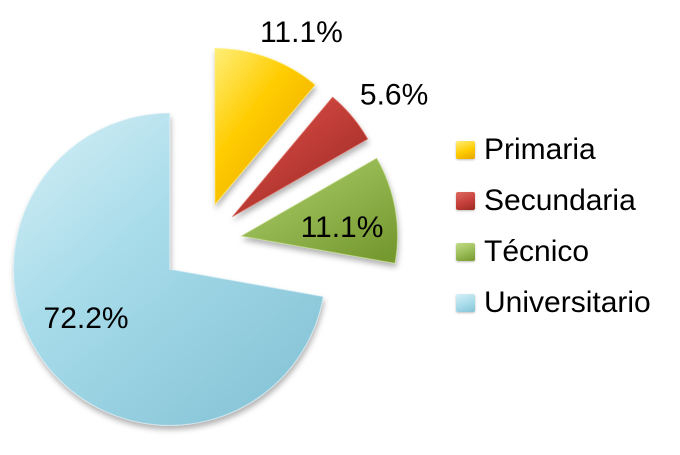 Image resolution: width=680 pixels, height=455 pixels. Describe the element at coordinates (301, 32) in the screenshot. I see `slice-value-label-primaria: 11.1%` at that location.